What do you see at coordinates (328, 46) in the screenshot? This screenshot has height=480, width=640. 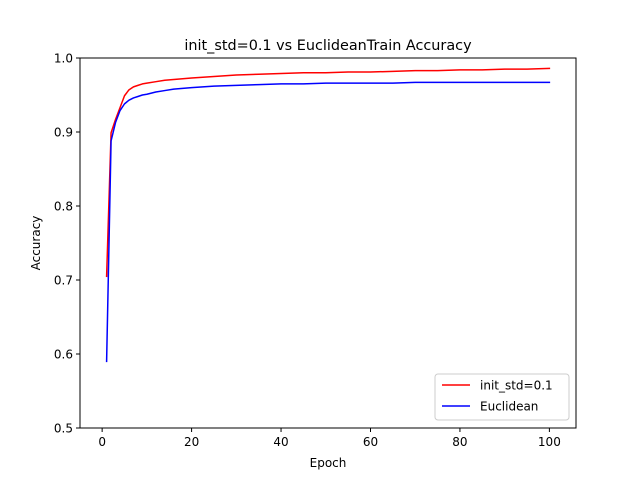 I see `chart-title: init_std=0.1 vs EuclideanTrain Accuracy` at bounding box center [328, 46].